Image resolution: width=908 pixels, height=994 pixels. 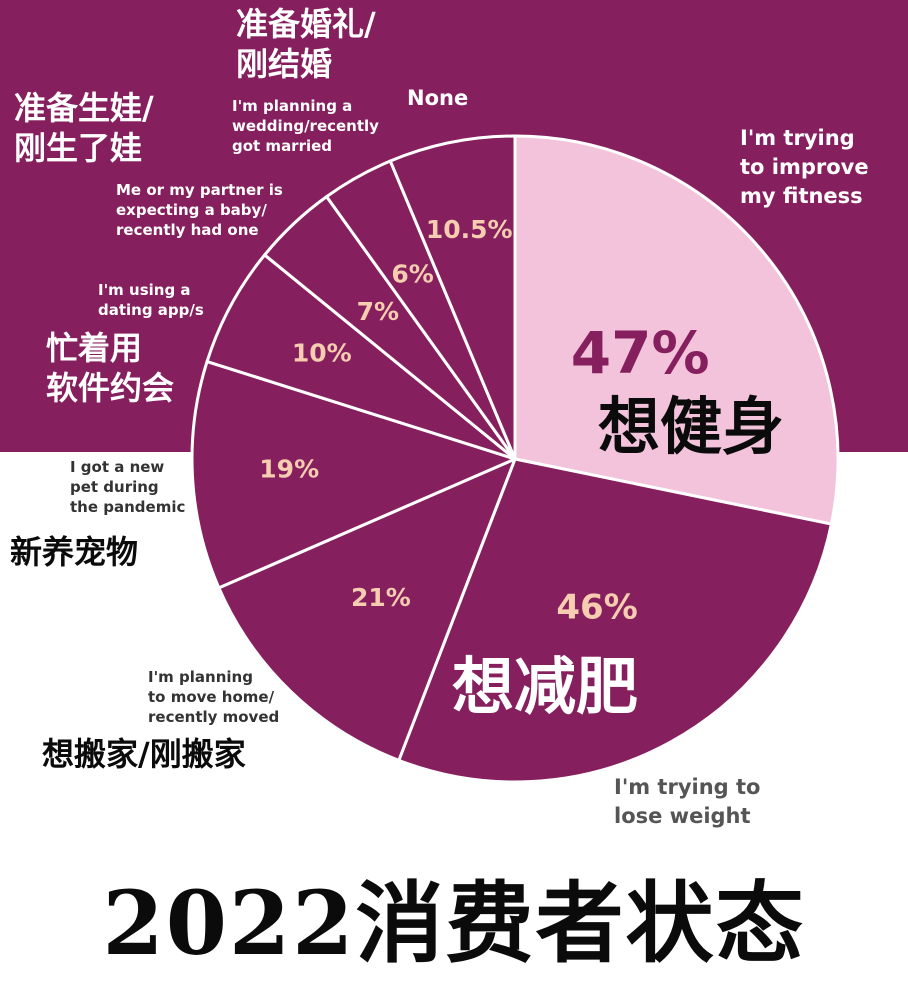 I want to click on pie-slice-none, so click(x=452, y=297).